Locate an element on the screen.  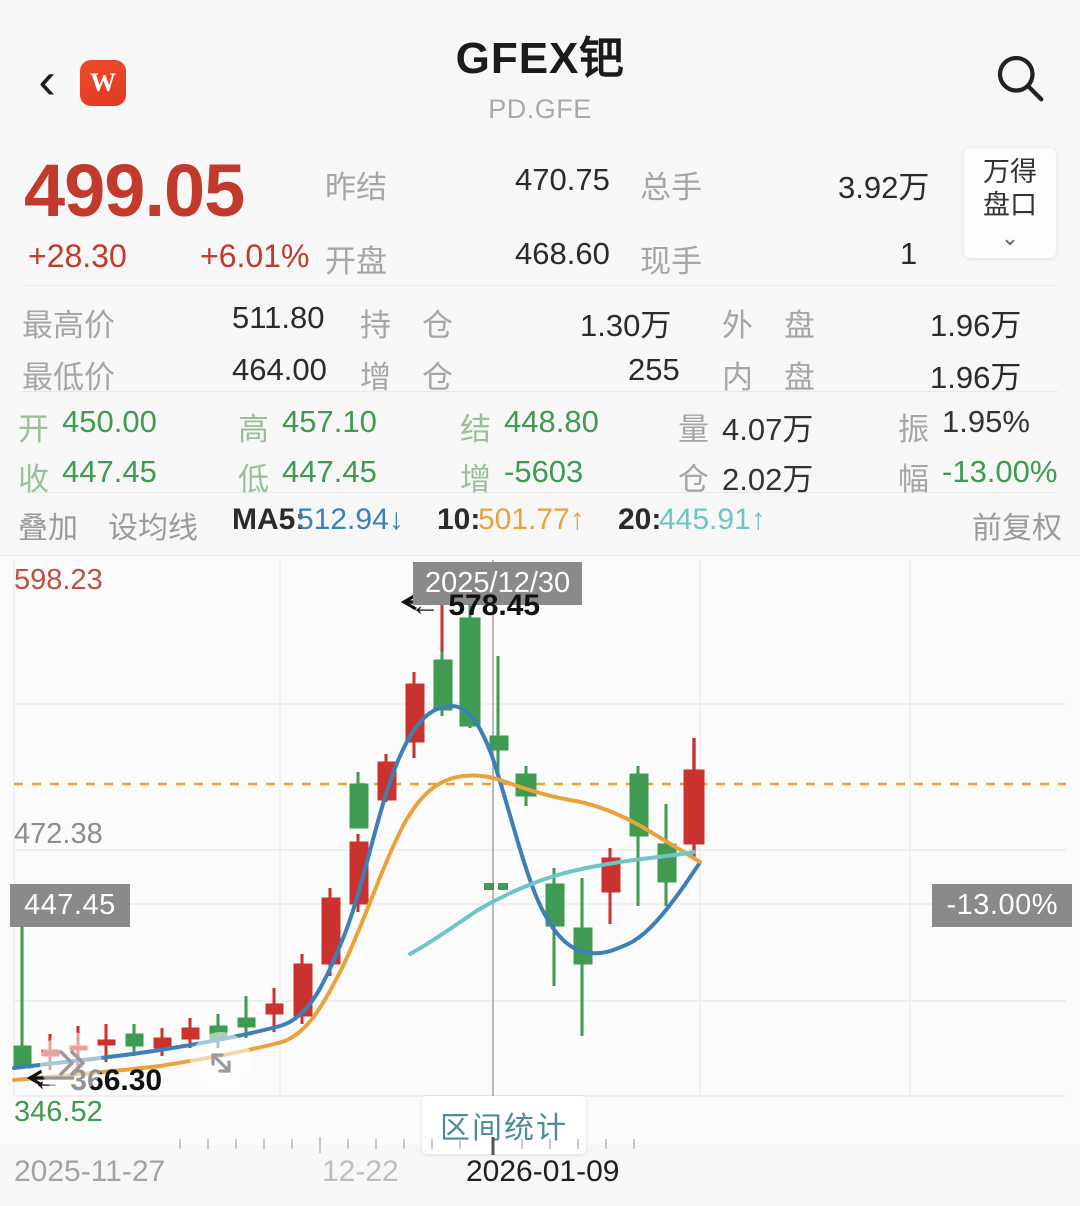
back-chevron-icon: ‹ is located at coordinates (47, 81).